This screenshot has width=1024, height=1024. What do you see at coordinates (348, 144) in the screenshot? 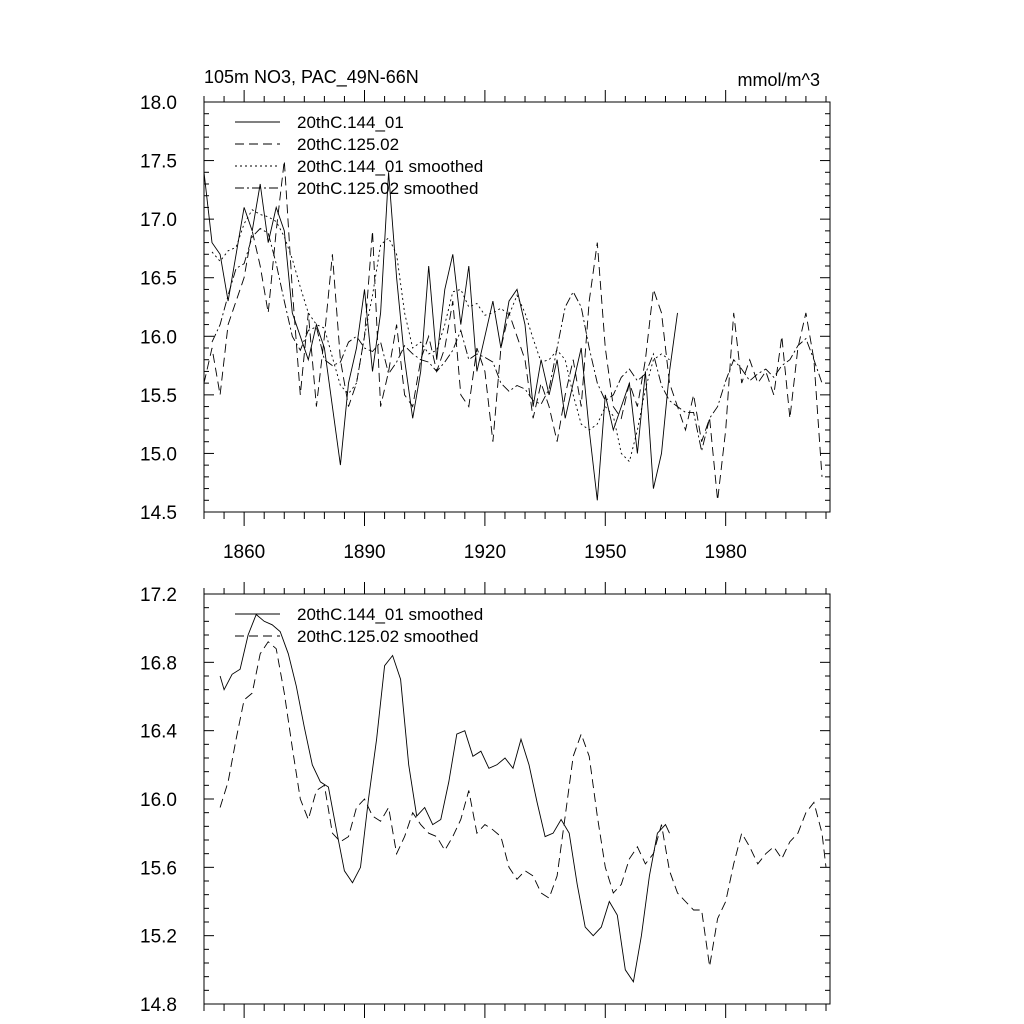
I see `legend-label-2: 20thC.125.02` at bounding box center [348, 144].